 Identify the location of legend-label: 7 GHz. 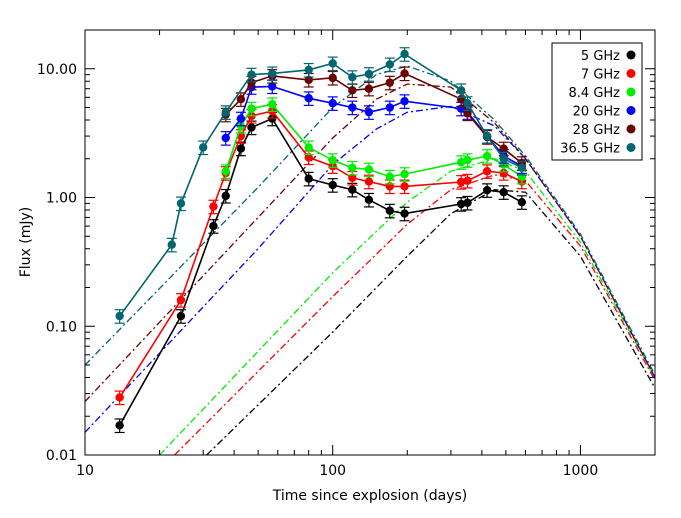
(600, 75).